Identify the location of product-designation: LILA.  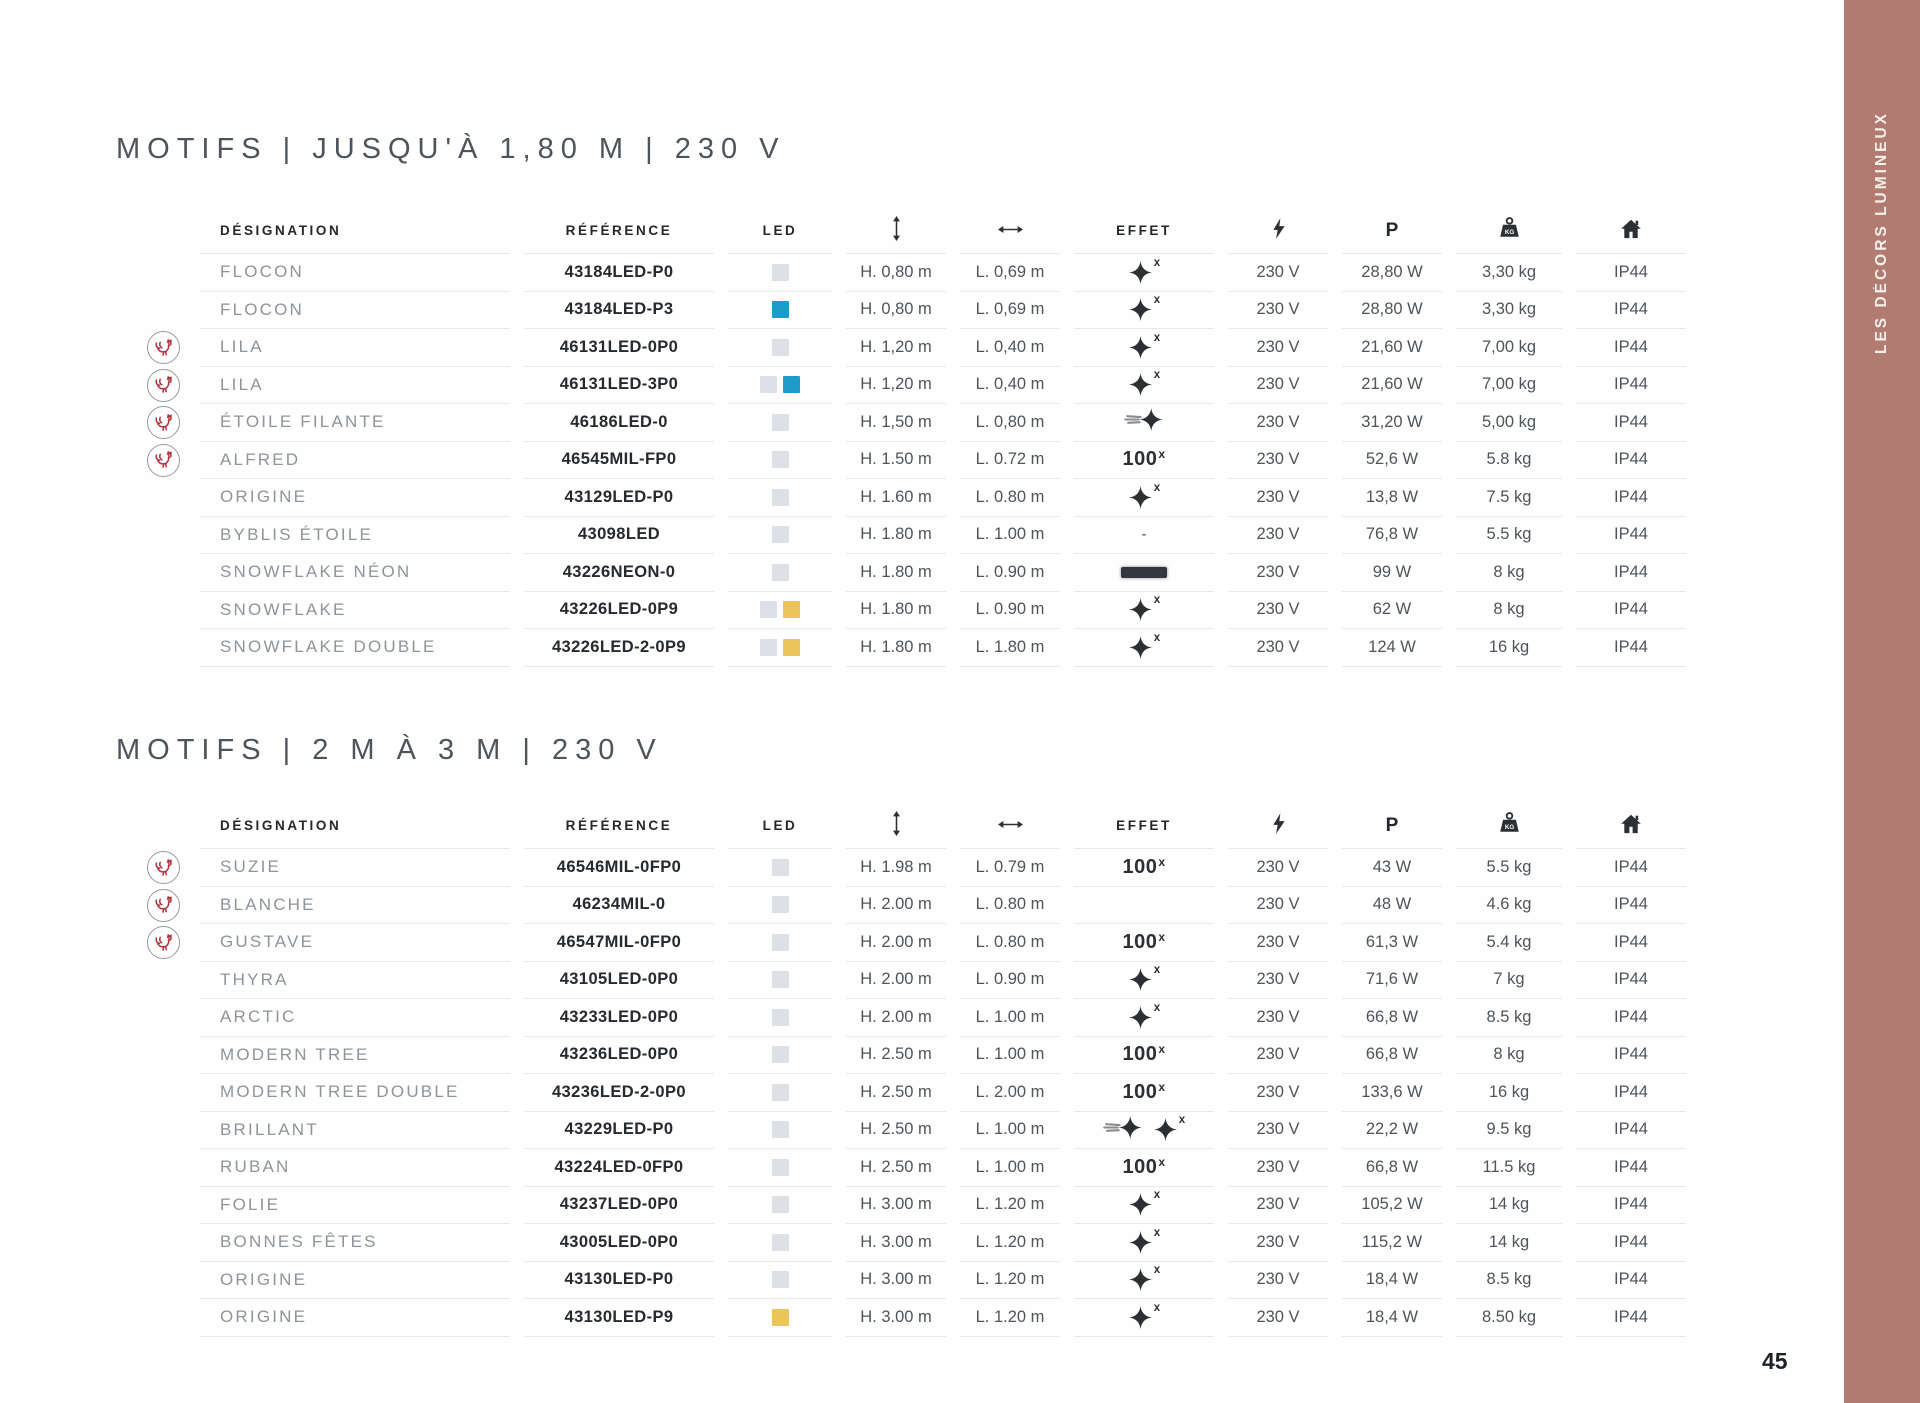
(355, 385).